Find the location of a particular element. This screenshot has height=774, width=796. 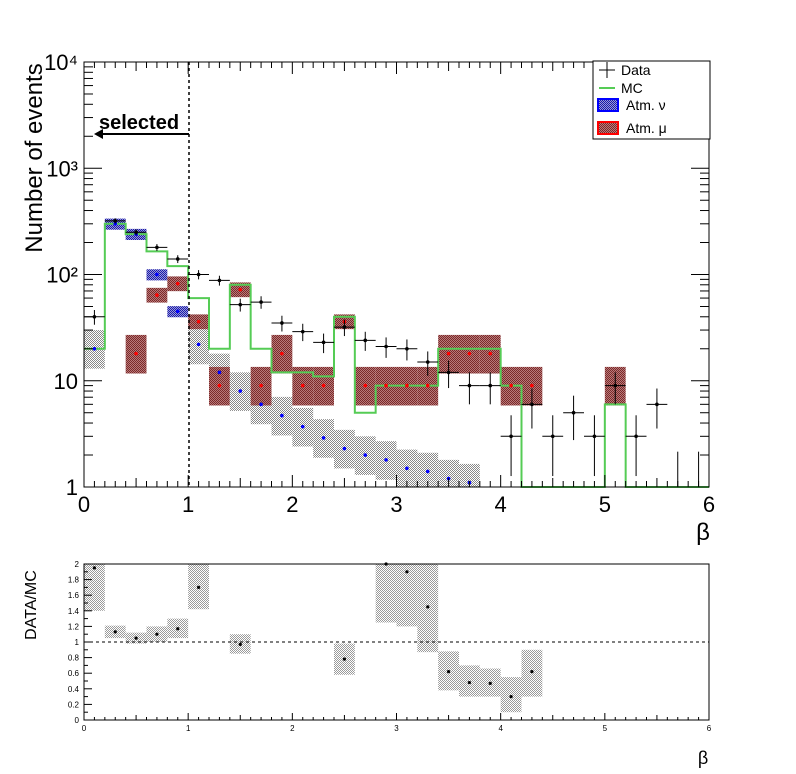

main-y-tick-label: 10⁴ is located at coordinates (61, 62).